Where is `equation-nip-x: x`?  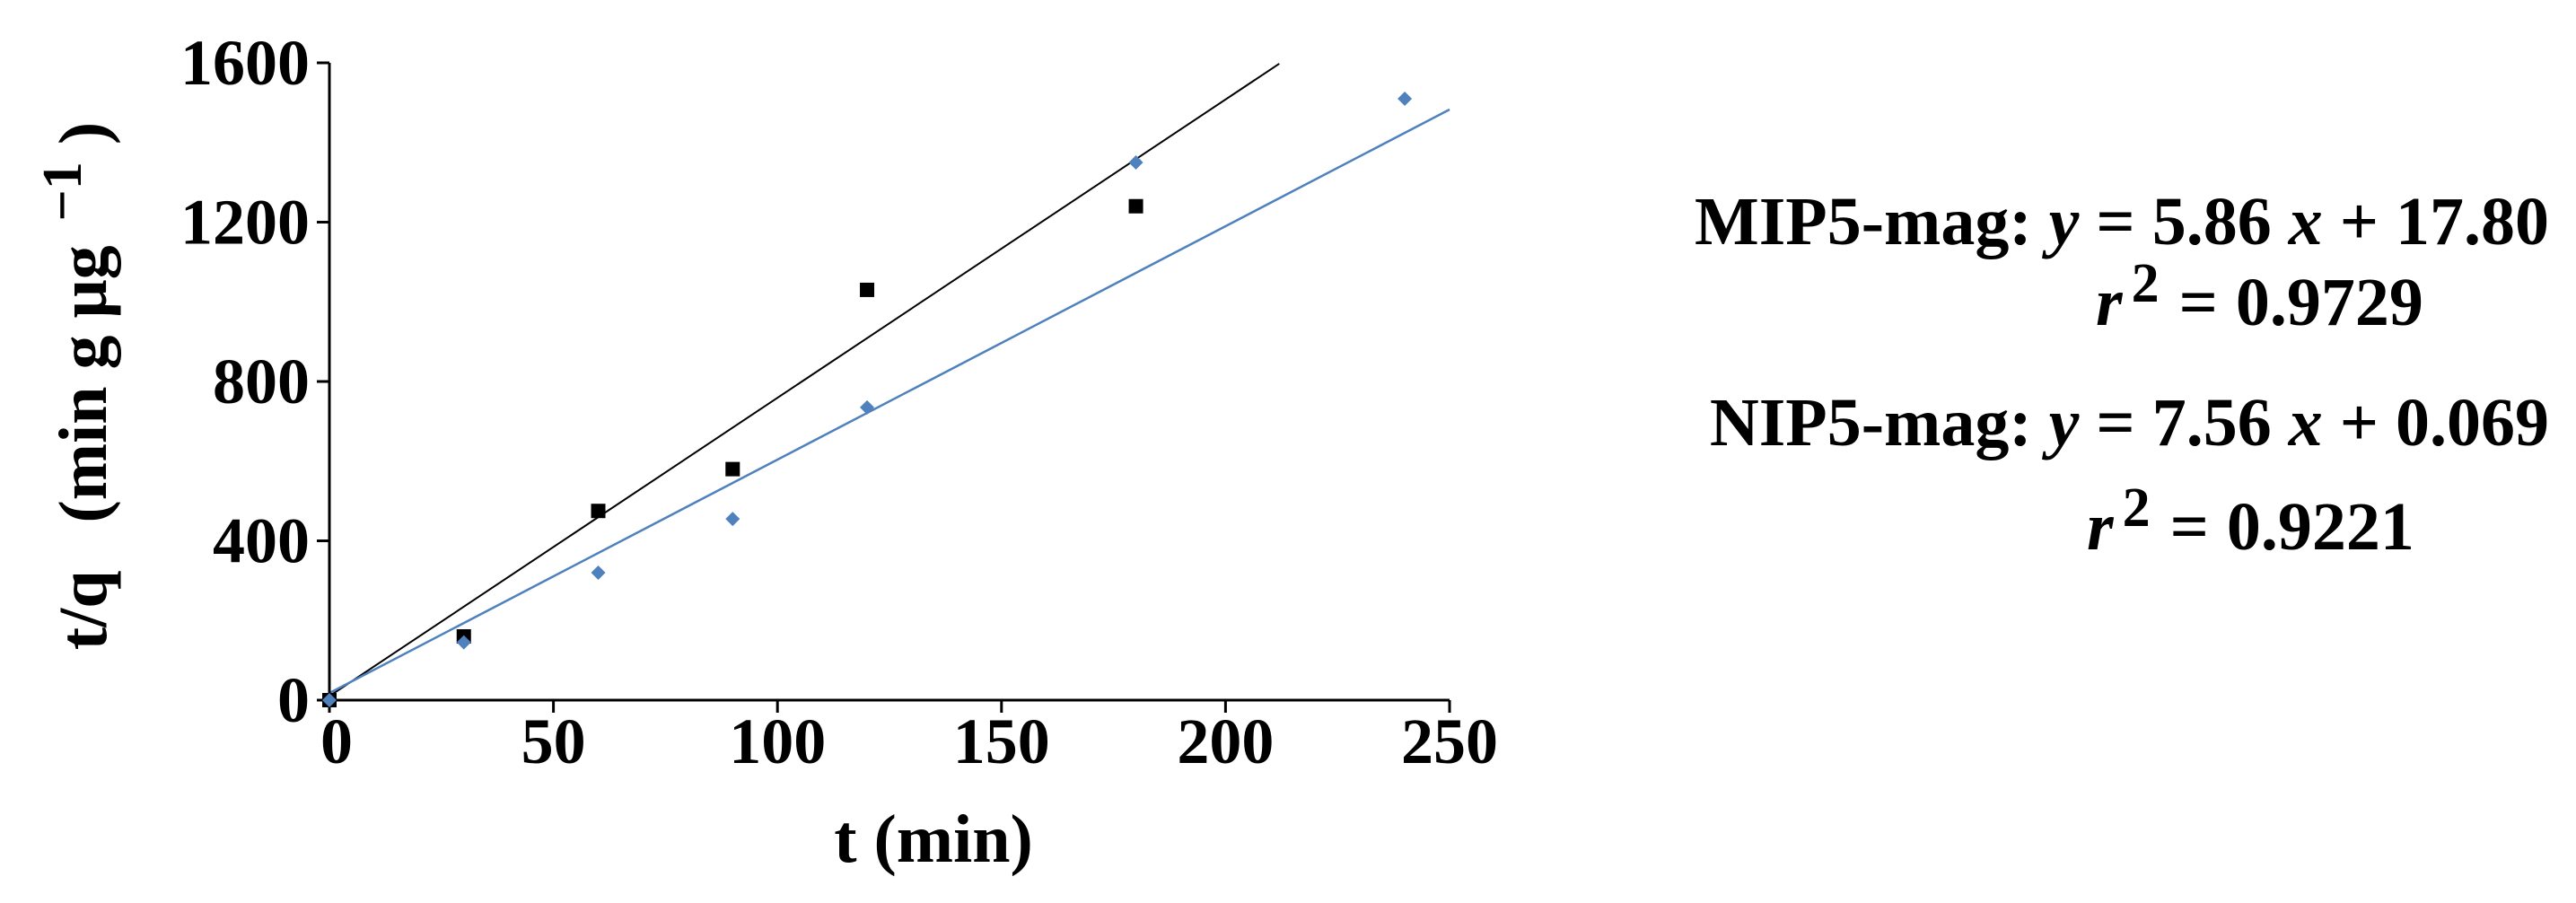
equation-nip-x: x is located at coordinates (2305, 422).